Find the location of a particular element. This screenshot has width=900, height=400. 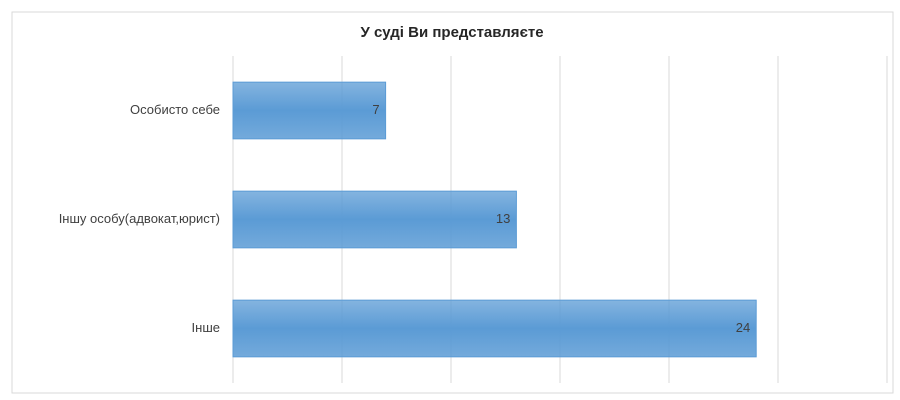

chart-title: У суді Ви представляєте is located at coordinates (451, 32).